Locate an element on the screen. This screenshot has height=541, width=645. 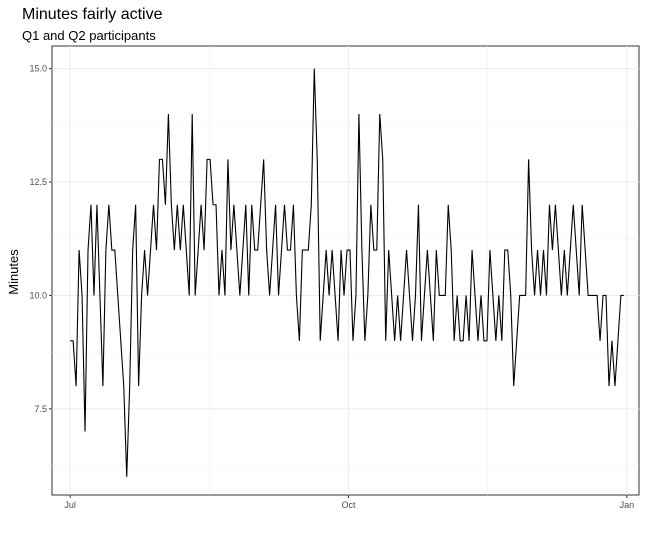
y-axis-title: Minutes is located at coordinates (13, 272).